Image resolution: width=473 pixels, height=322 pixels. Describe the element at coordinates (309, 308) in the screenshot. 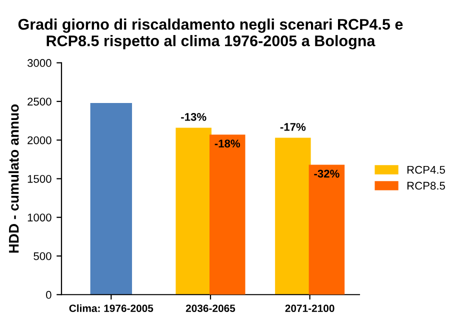

I see `x-tick-label: 2071-2100` at that location.